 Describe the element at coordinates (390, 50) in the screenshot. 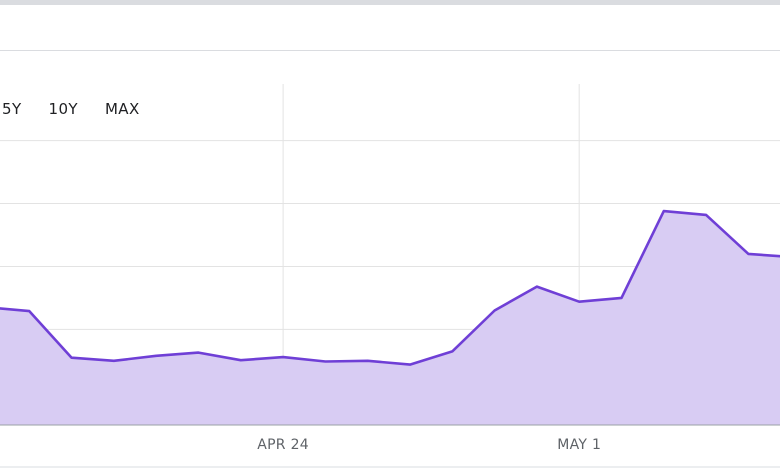

I see `header-divider` at that location.